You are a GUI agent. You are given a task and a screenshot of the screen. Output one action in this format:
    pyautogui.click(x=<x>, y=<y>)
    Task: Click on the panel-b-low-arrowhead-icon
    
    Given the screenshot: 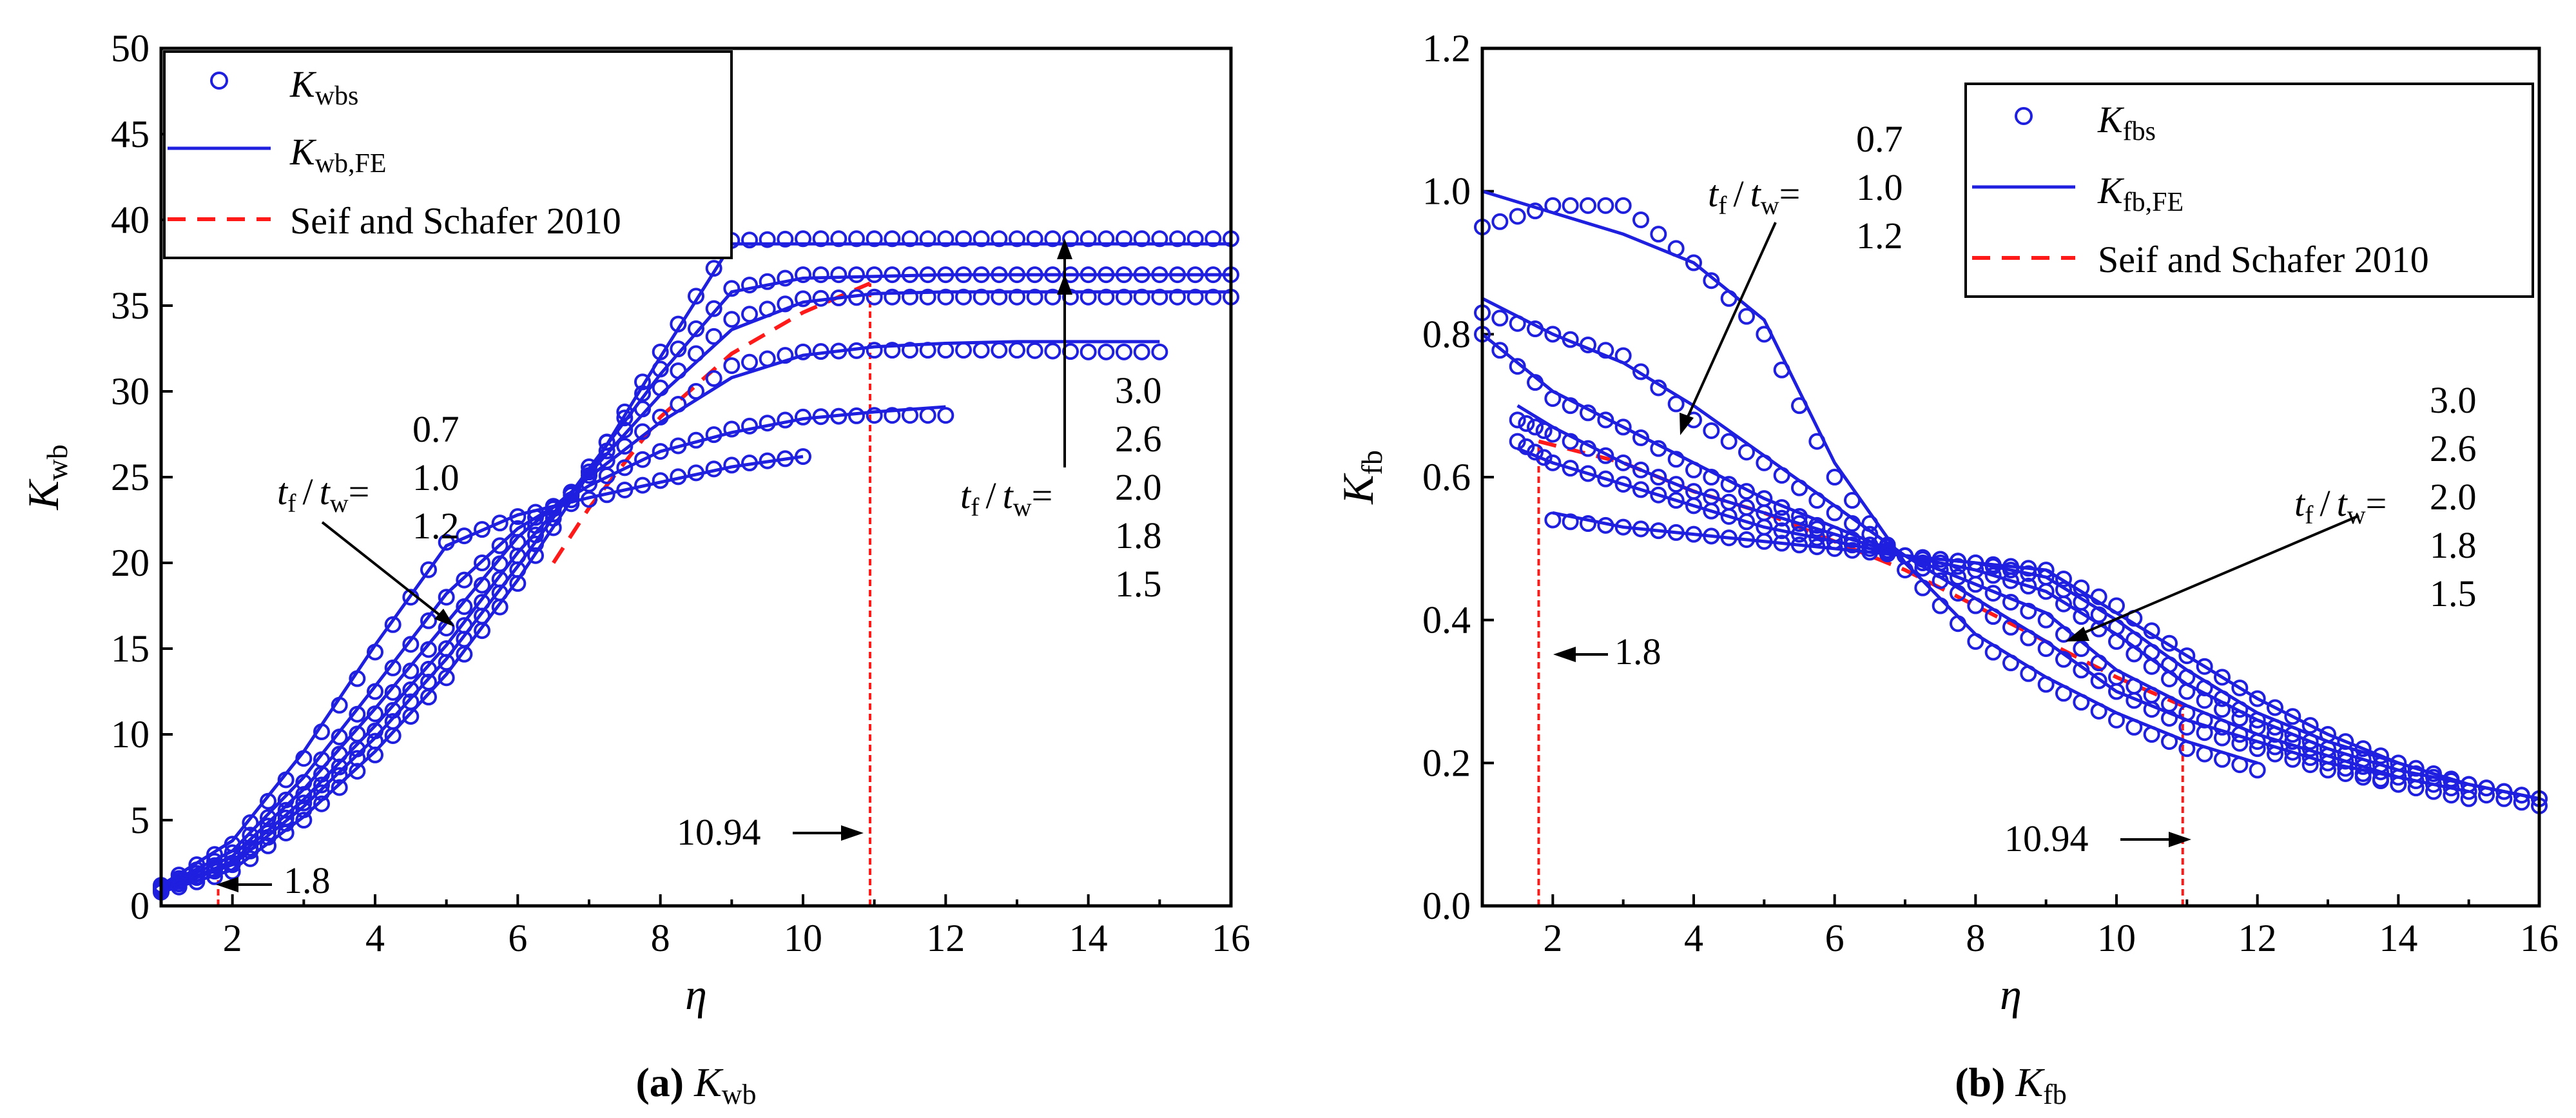 What is the action you would take?
    pyautogui.click(x=1687, y=424)
    